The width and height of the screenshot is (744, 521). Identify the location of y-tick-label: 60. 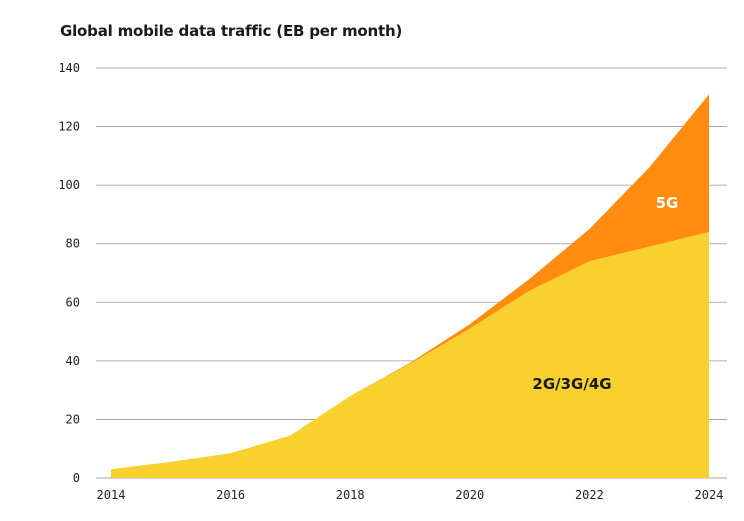
(73, 302).